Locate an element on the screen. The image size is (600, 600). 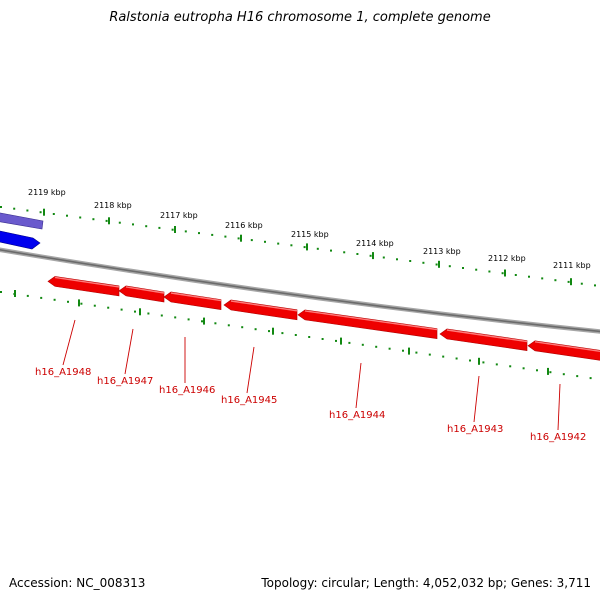
gene-label-h16_A1943: h16_A1943 is located at coordinates (475, 429).